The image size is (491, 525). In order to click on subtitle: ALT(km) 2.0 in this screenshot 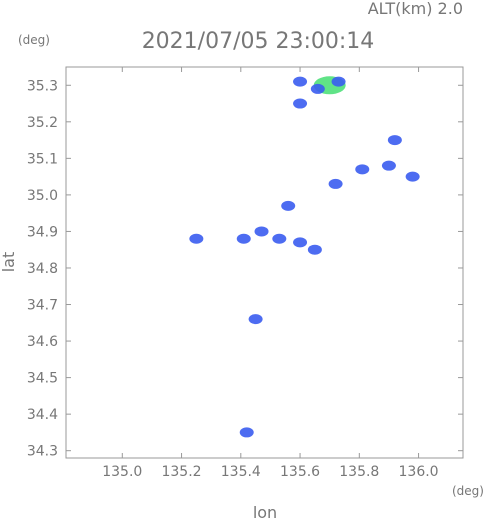, I will do `click(415, 9)`.